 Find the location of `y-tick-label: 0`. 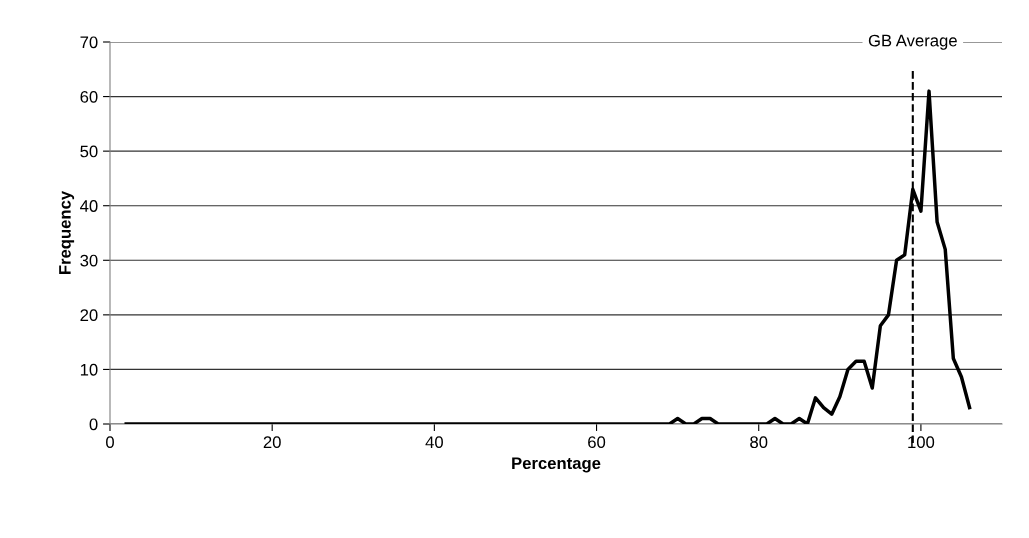

y-tick-label: 0 is located at coordinates (93, 424).